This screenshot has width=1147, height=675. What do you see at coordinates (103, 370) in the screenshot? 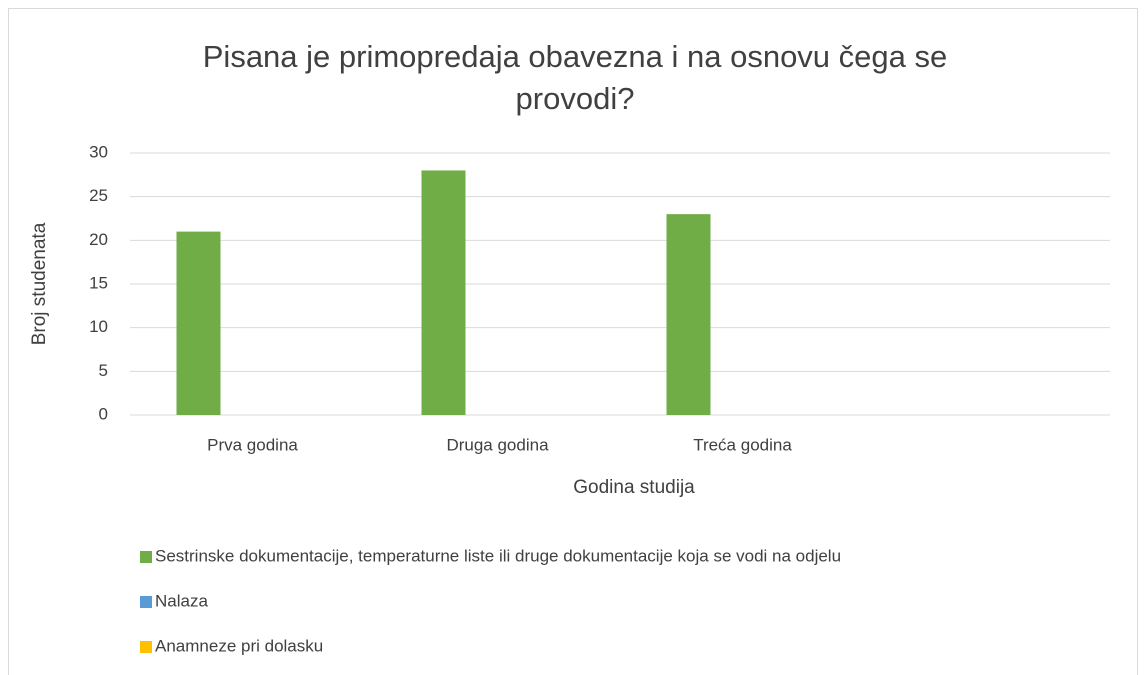
I see `y-tick-label: 5` at bounding box center [103, 370].